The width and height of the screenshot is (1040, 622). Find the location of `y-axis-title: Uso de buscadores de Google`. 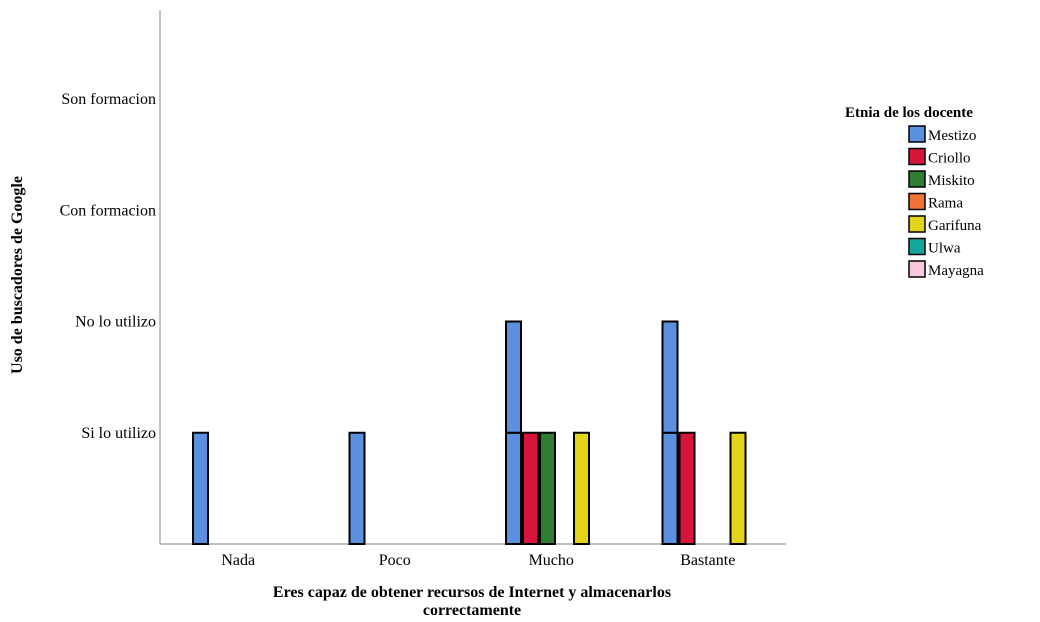

y-axis-title: Uso de buscadores de Google is located at coordinates (17, 275).